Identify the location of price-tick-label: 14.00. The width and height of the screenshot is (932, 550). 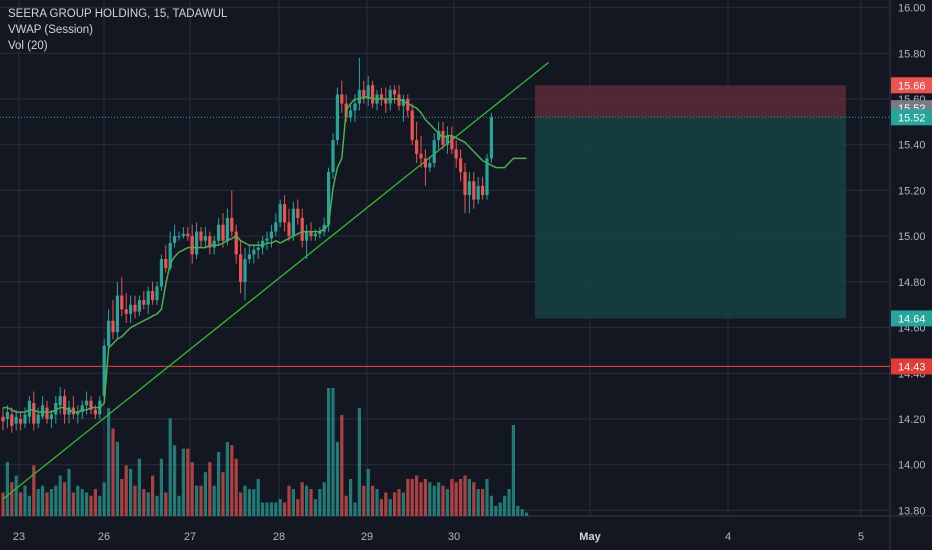
(912, 466).